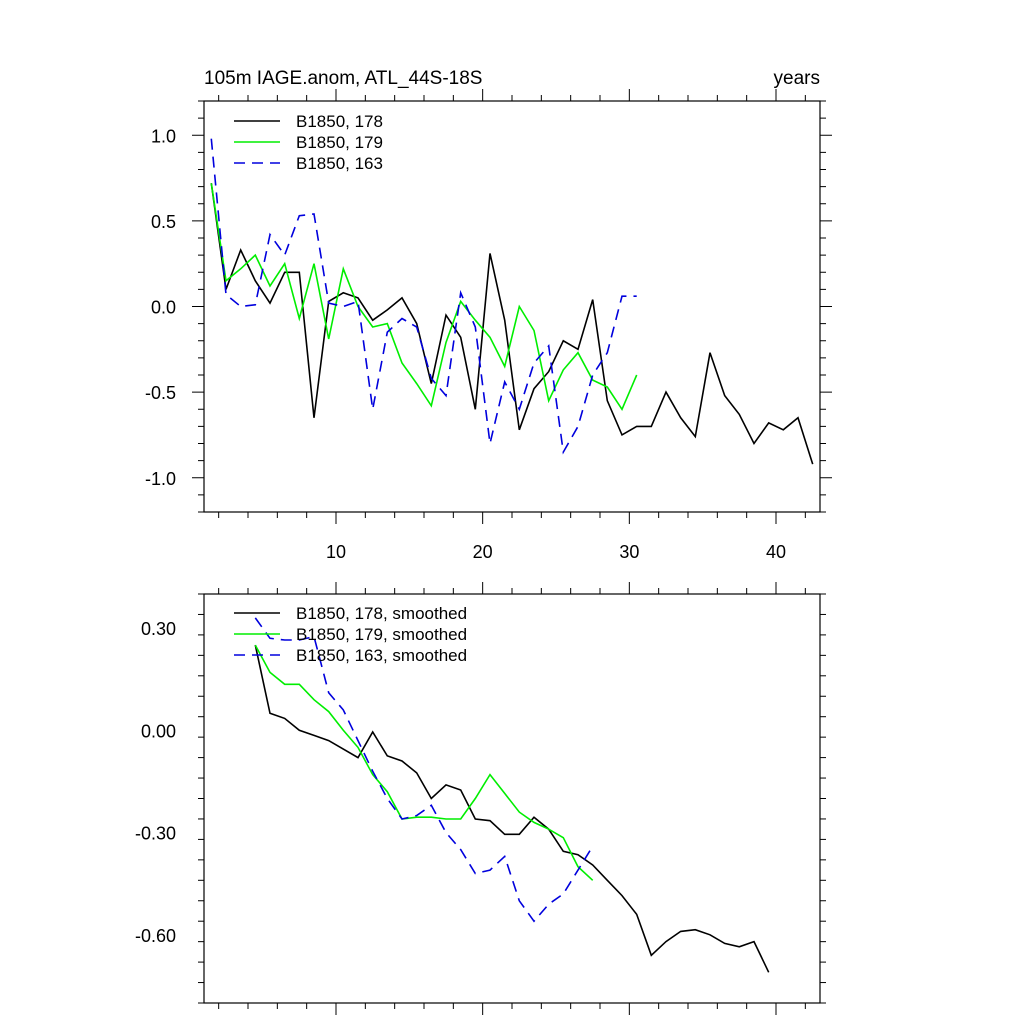 The height and width of the screenshot is (1024, 1024). Describe the element at coordinates (381, 634) in the screenshot. I see `legend-label: B1850, 179, smoothed` at that location.